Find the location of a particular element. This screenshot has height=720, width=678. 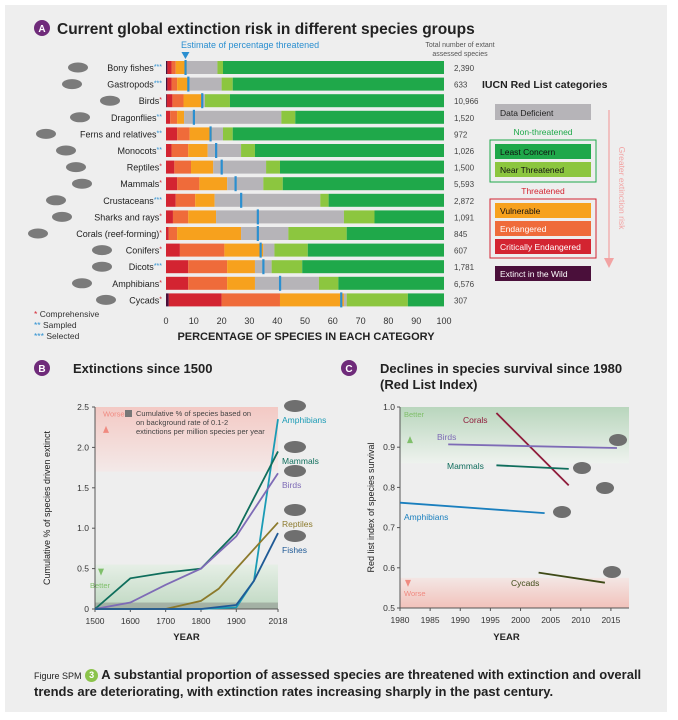

panel-a-badge-letter: A is located at coordinates (41, 29).